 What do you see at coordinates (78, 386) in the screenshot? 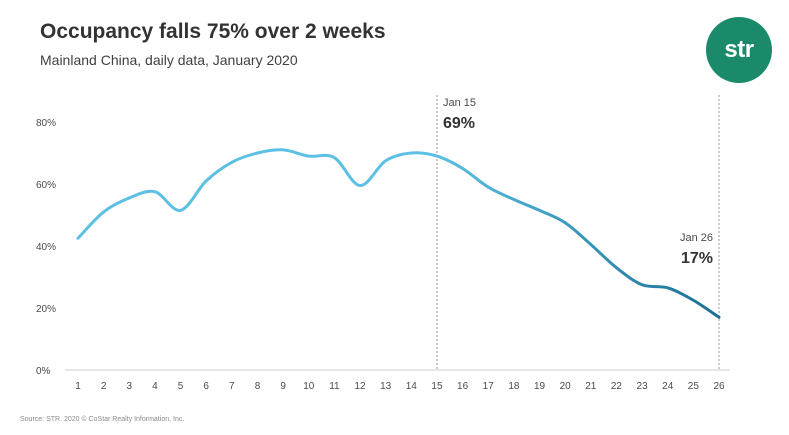
I see `x-tick-label: 1` at bounding box center [78, 386].